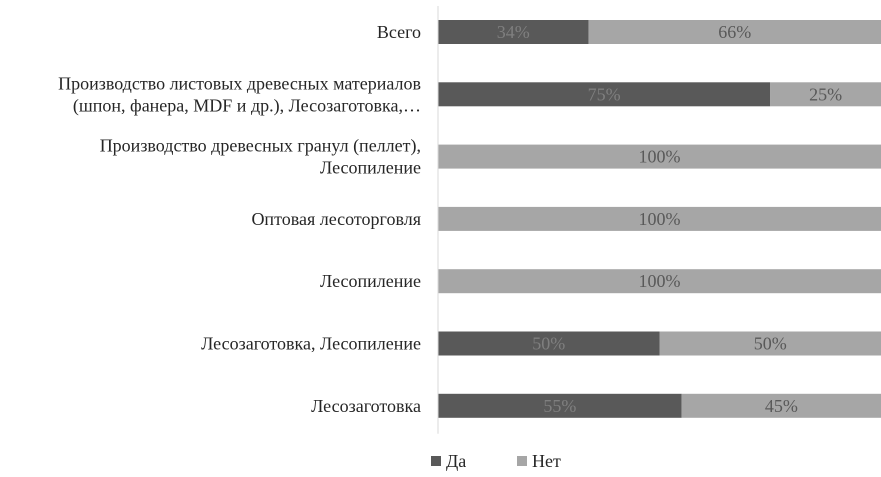 The image size is (881, 477). I want to click on legend-label-net: Нет, so click(546, 461).